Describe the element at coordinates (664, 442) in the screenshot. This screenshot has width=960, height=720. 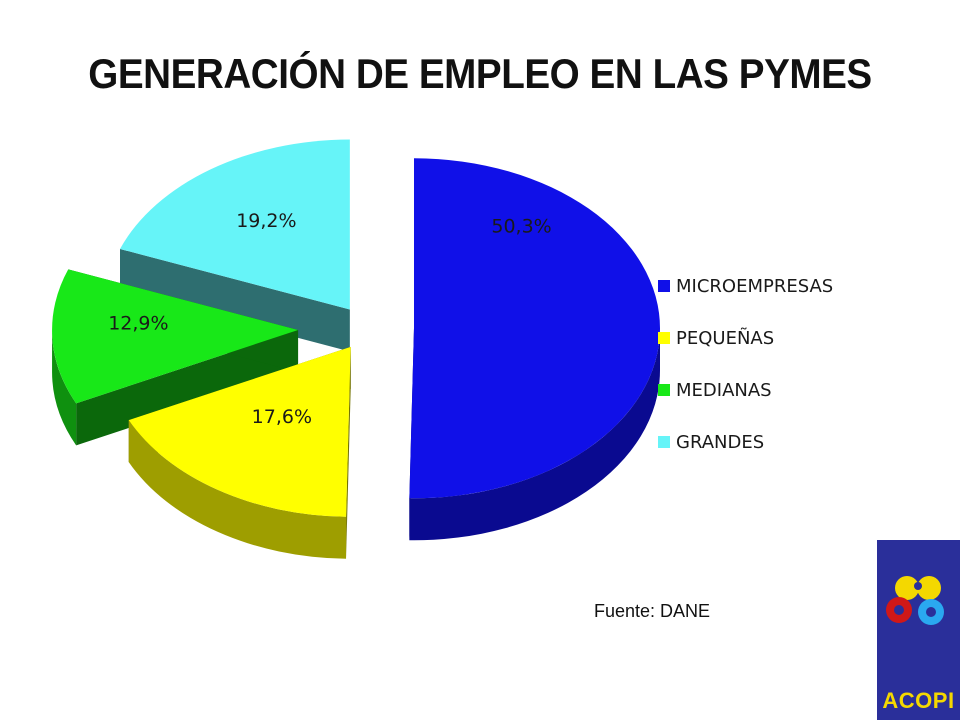
I see `legend-swatch-grandes` at that location.